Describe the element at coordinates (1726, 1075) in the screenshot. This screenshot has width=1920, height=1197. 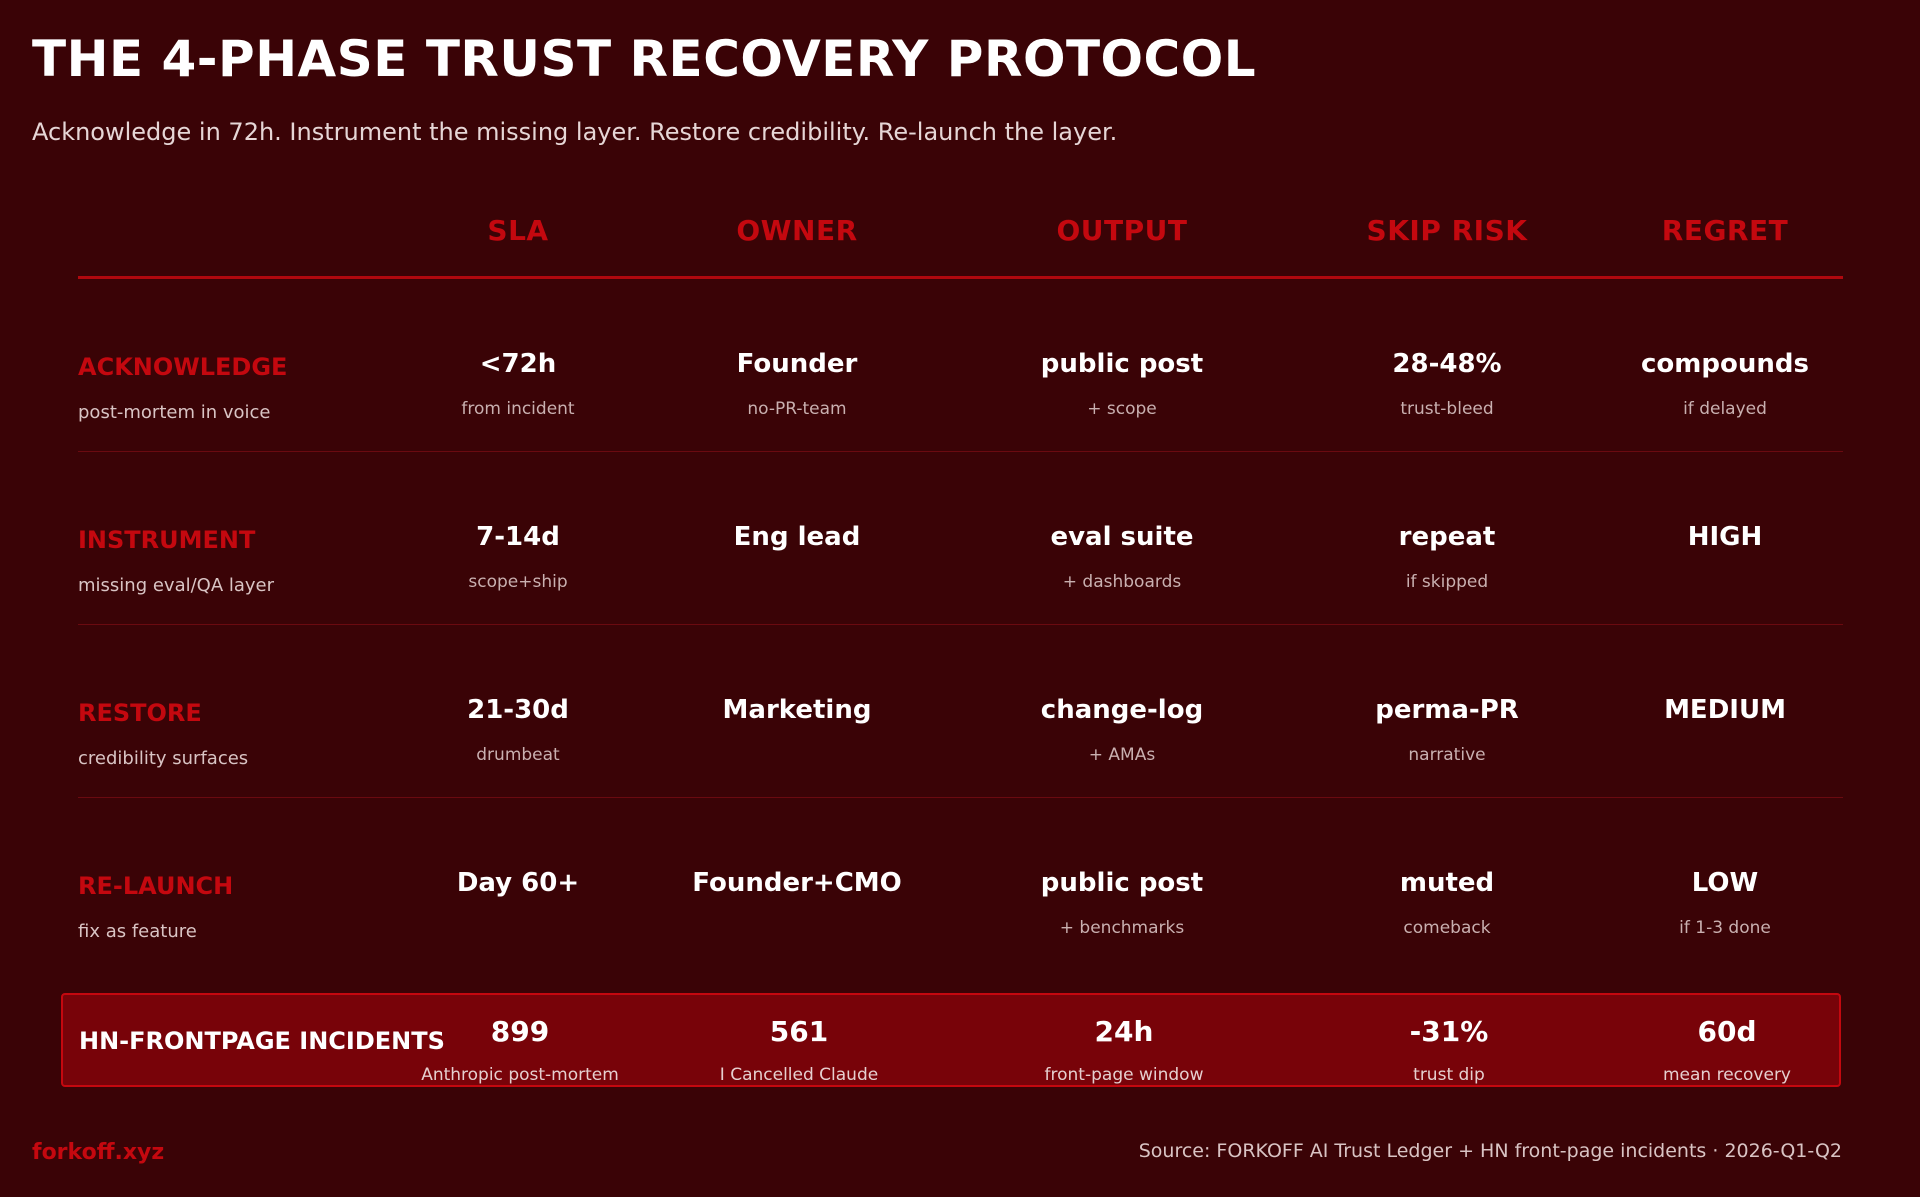
I see `highlight-note: mean recovery` at that location.